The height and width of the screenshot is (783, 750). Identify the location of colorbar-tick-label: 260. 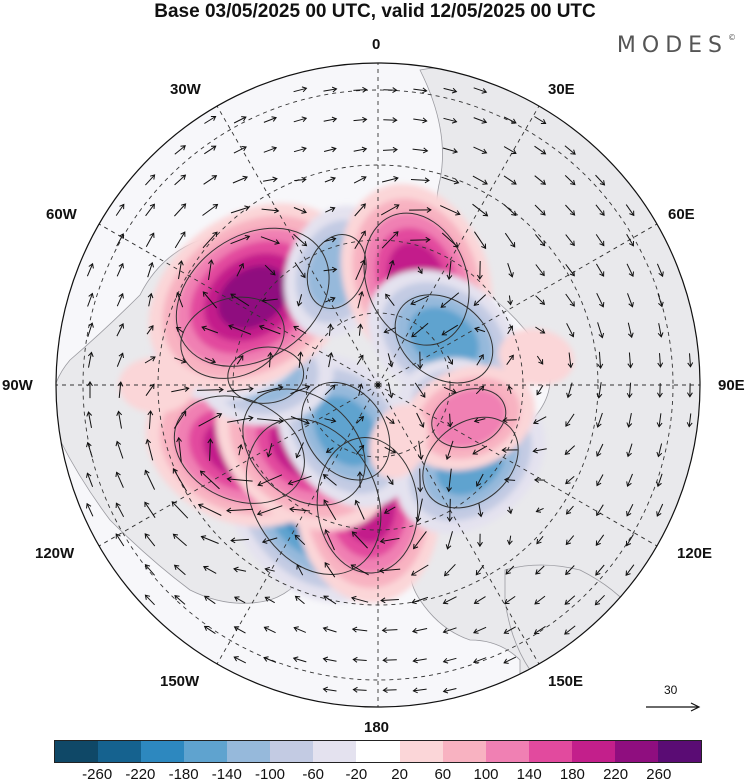
(659, 774).